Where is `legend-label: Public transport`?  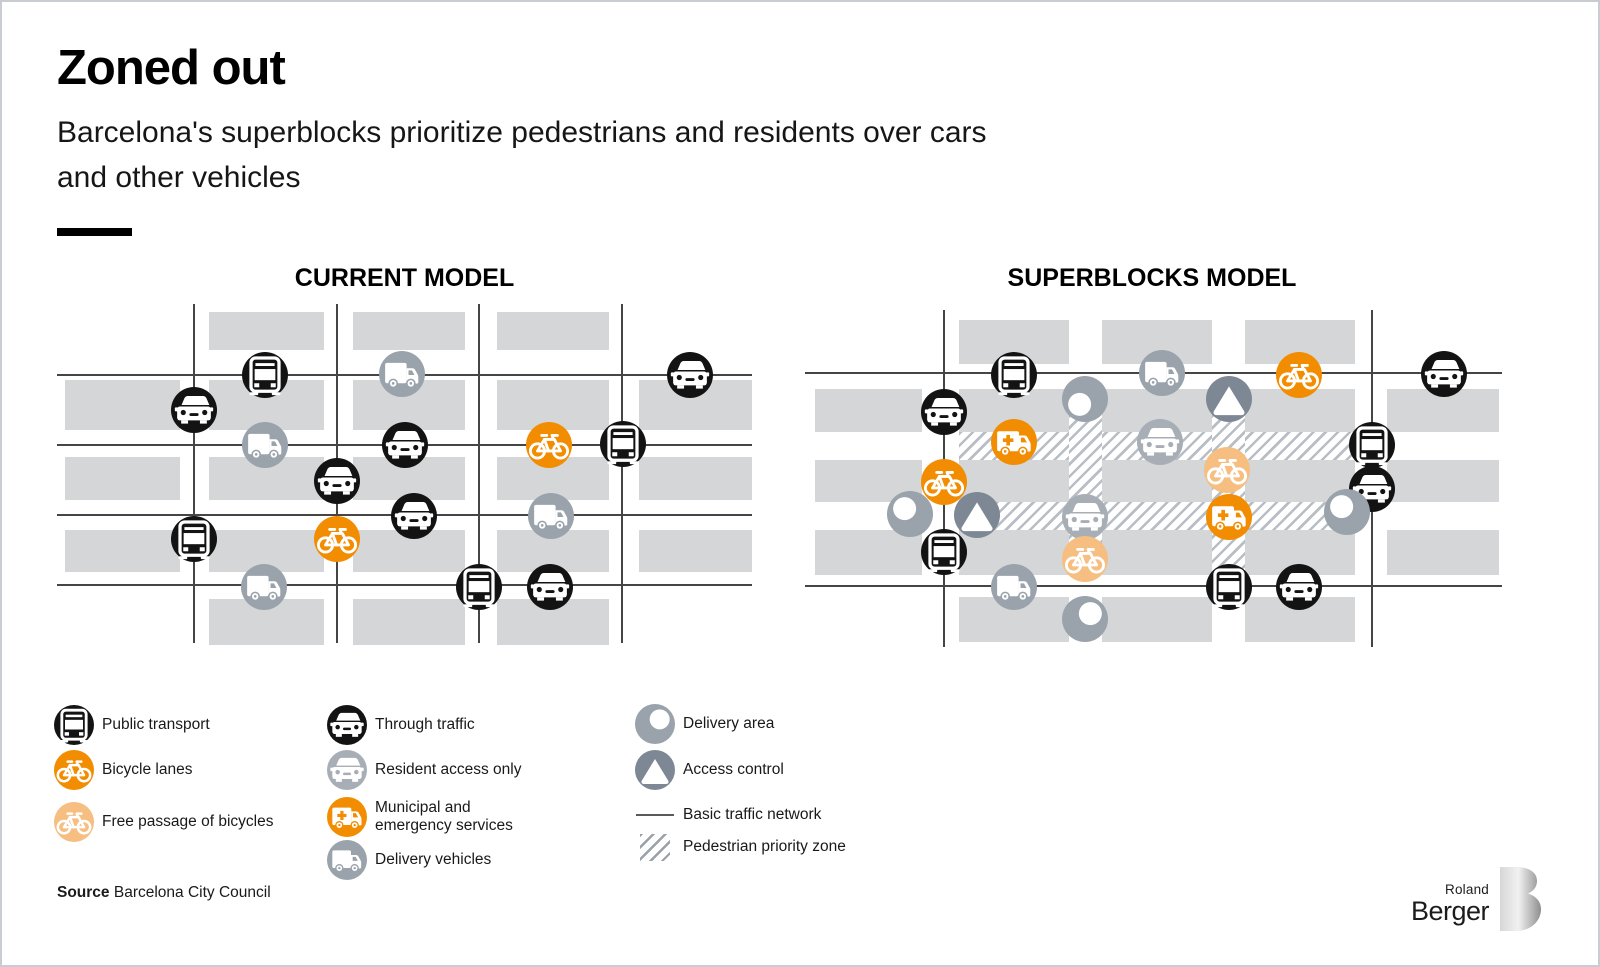
legend-label: Public transport is located at coordinates (156, 725).